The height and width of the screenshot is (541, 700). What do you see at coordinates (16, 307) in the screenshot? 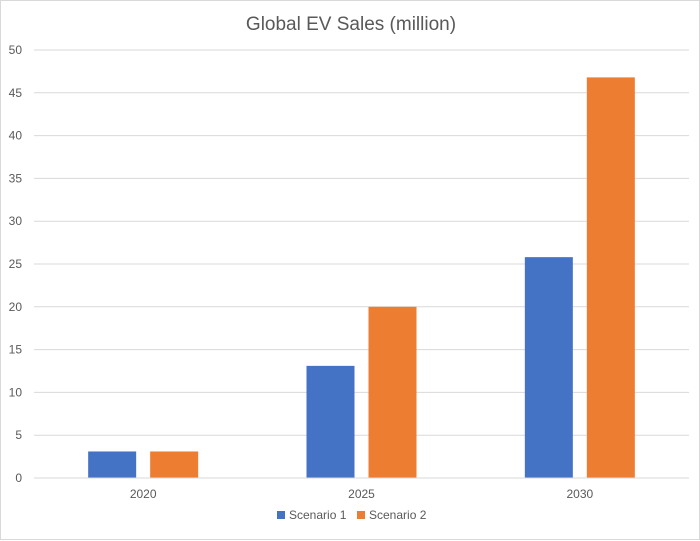
I see `y-tick-label: 20` at bounding box center [16, 307].